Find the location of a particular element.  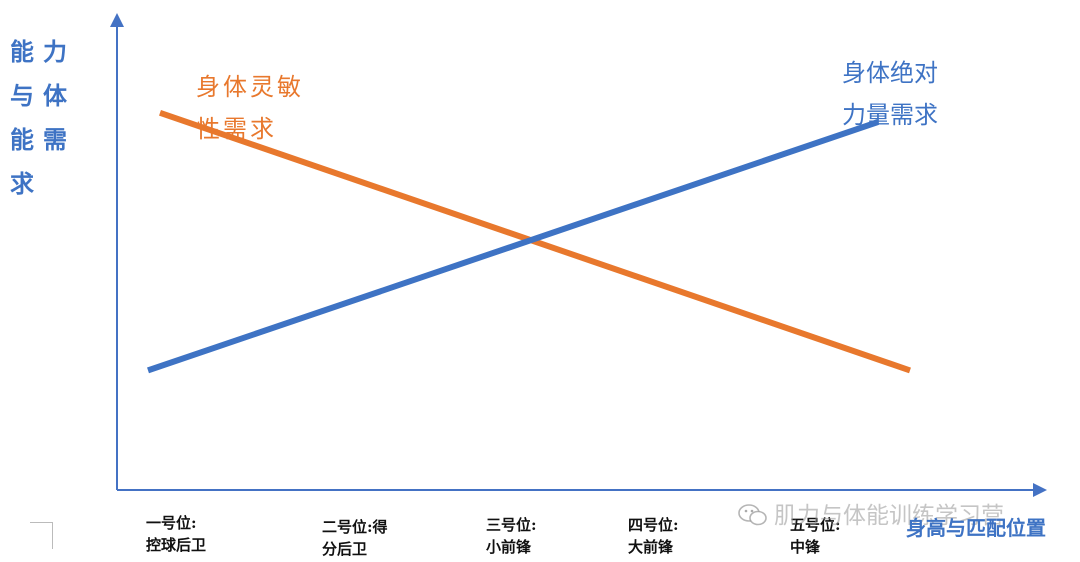

series-label-agility: 身体灵敏 性需求 is located at coordinates (250, 108).